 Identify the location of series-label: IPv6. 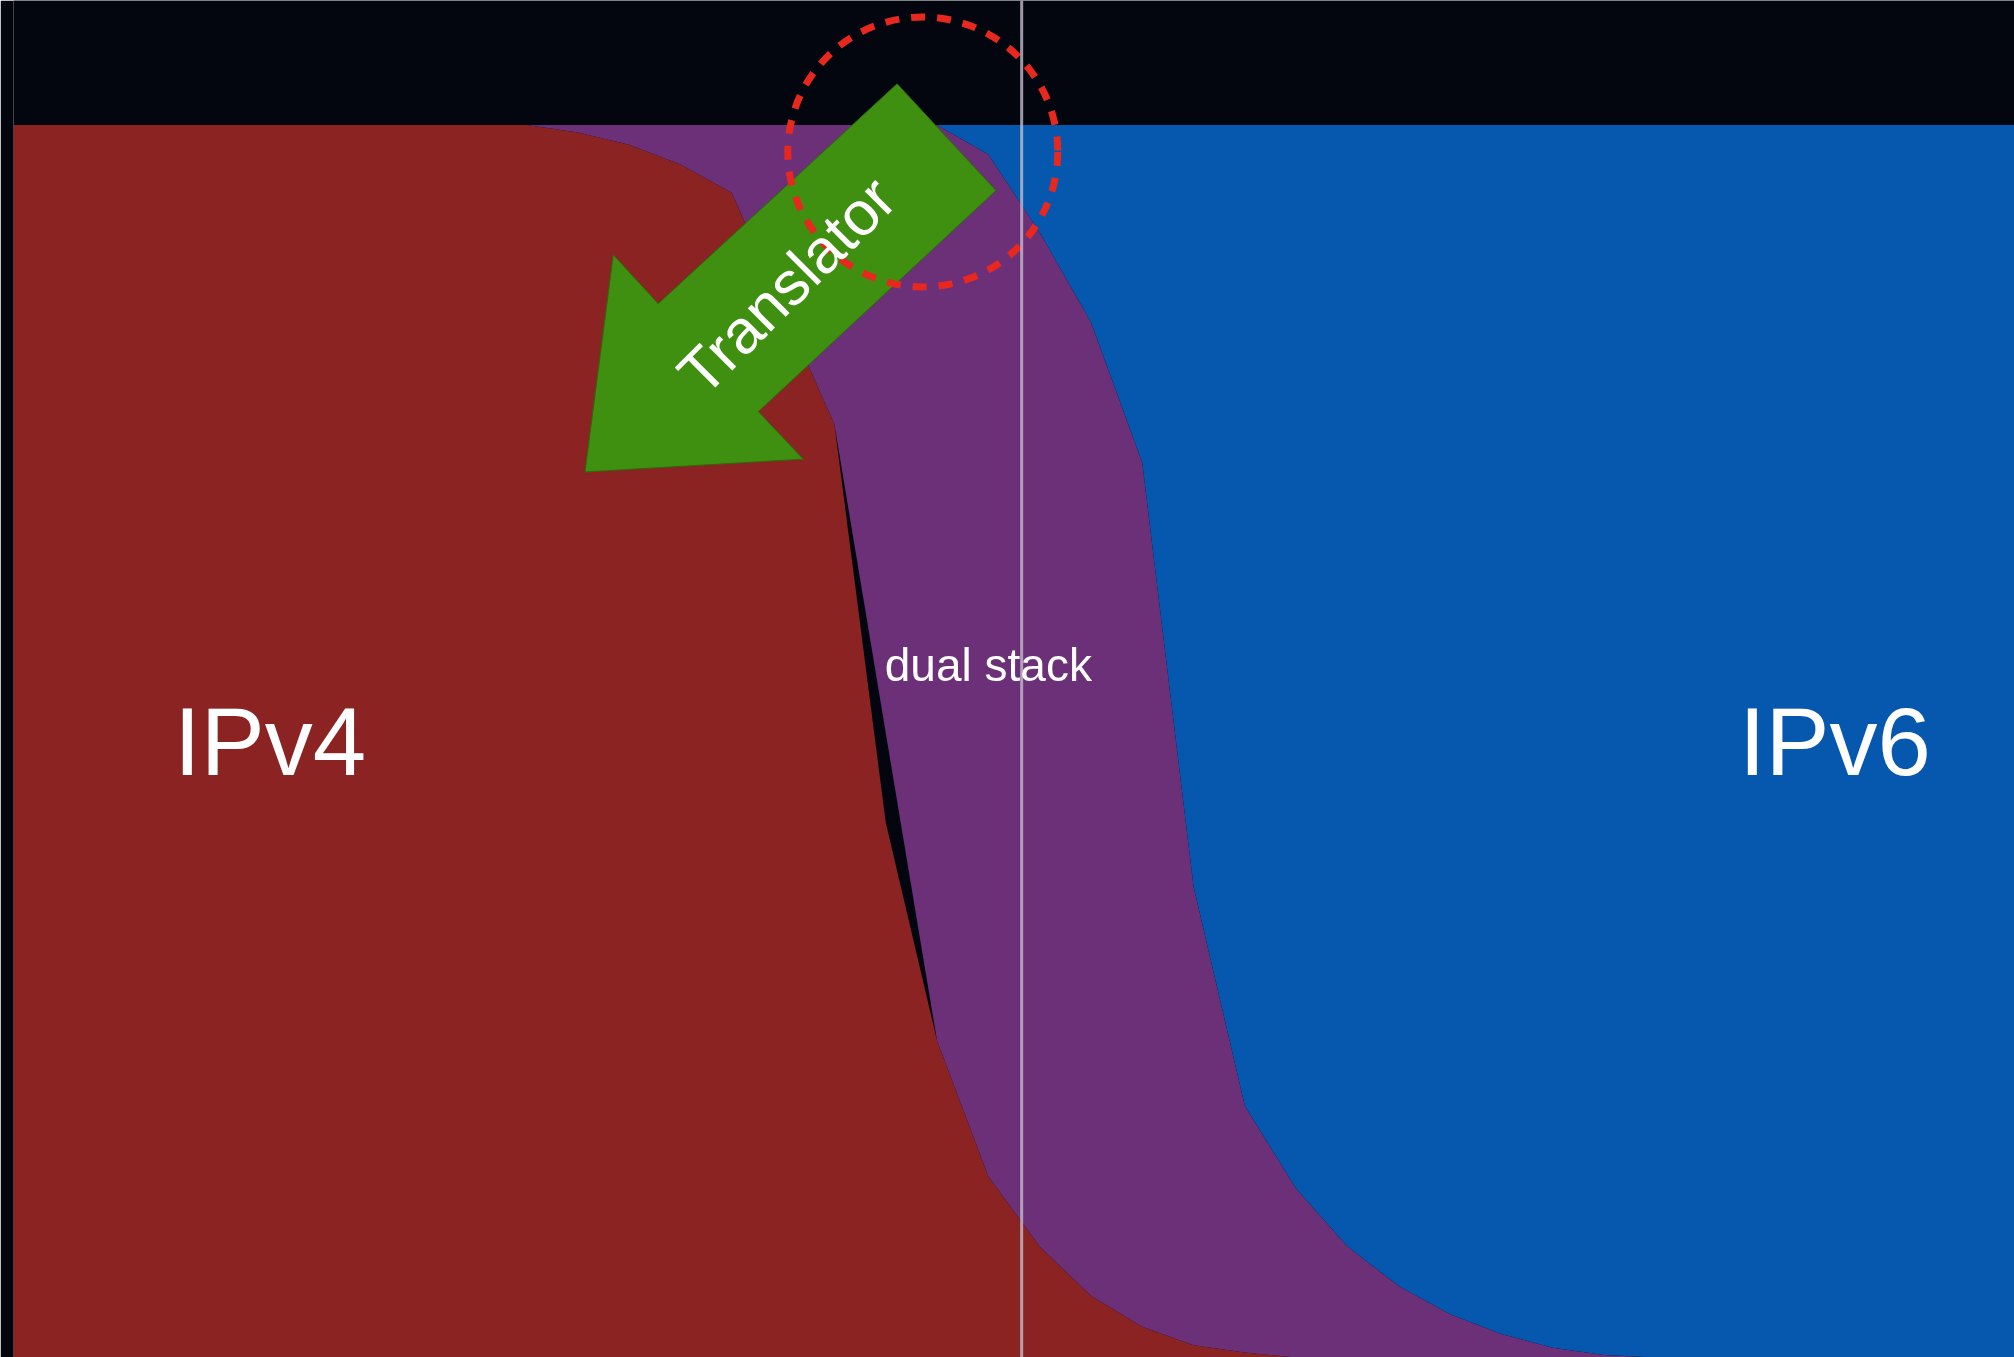
(1834, 741).